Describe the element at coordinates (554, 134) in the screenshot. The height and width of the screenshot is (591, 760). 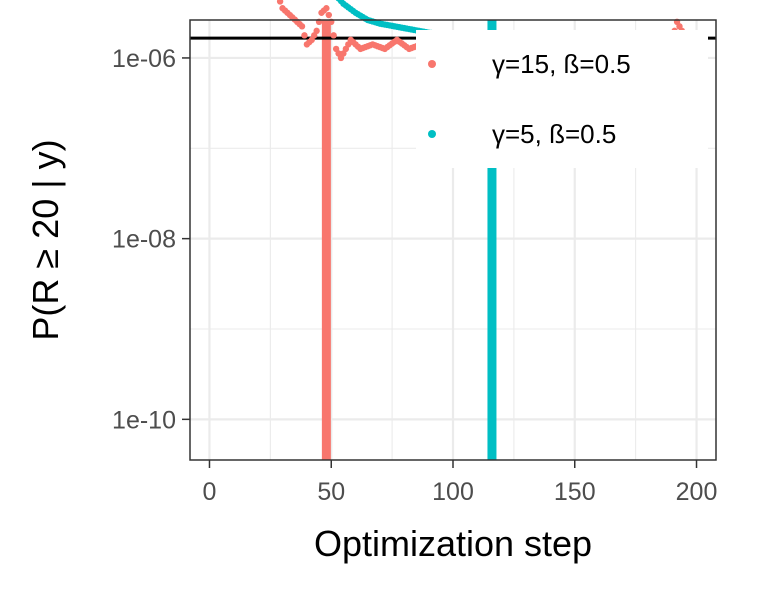
I see `legend-label-1: γ=5, ß=0.5` at that location.